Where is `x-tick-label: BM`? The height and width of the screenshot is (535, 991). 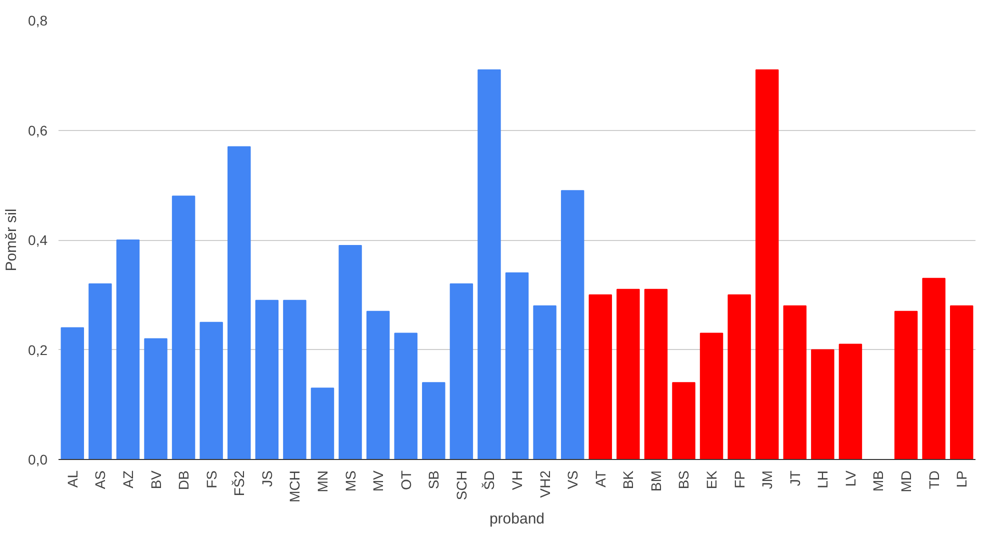
x-tick-label: BM is located at coordinates (656, 481).